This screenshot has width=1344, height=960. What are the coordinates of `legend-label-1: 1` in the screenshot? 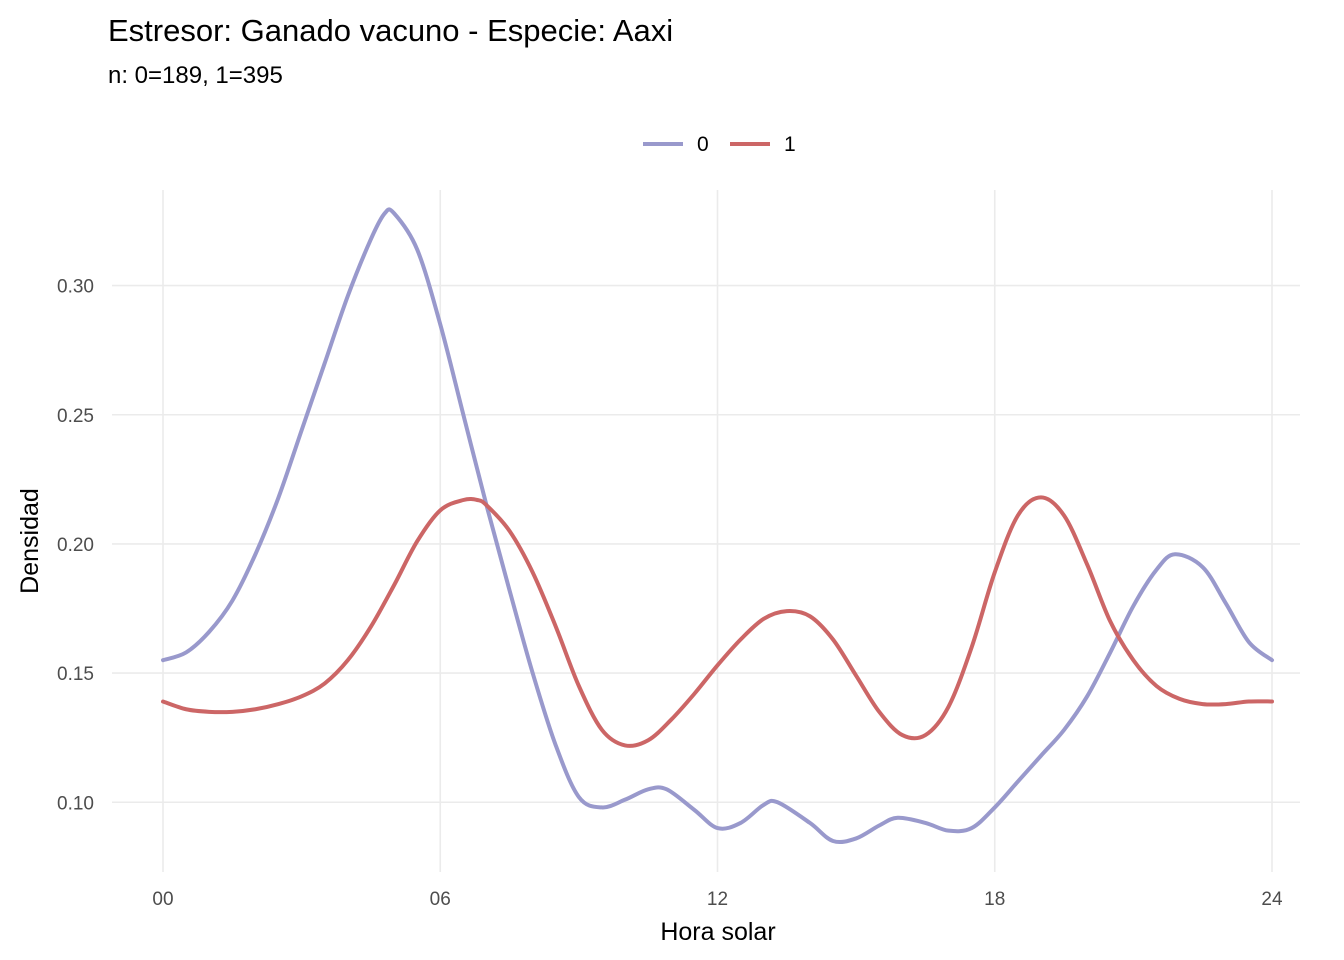 It's located at (790, 144).